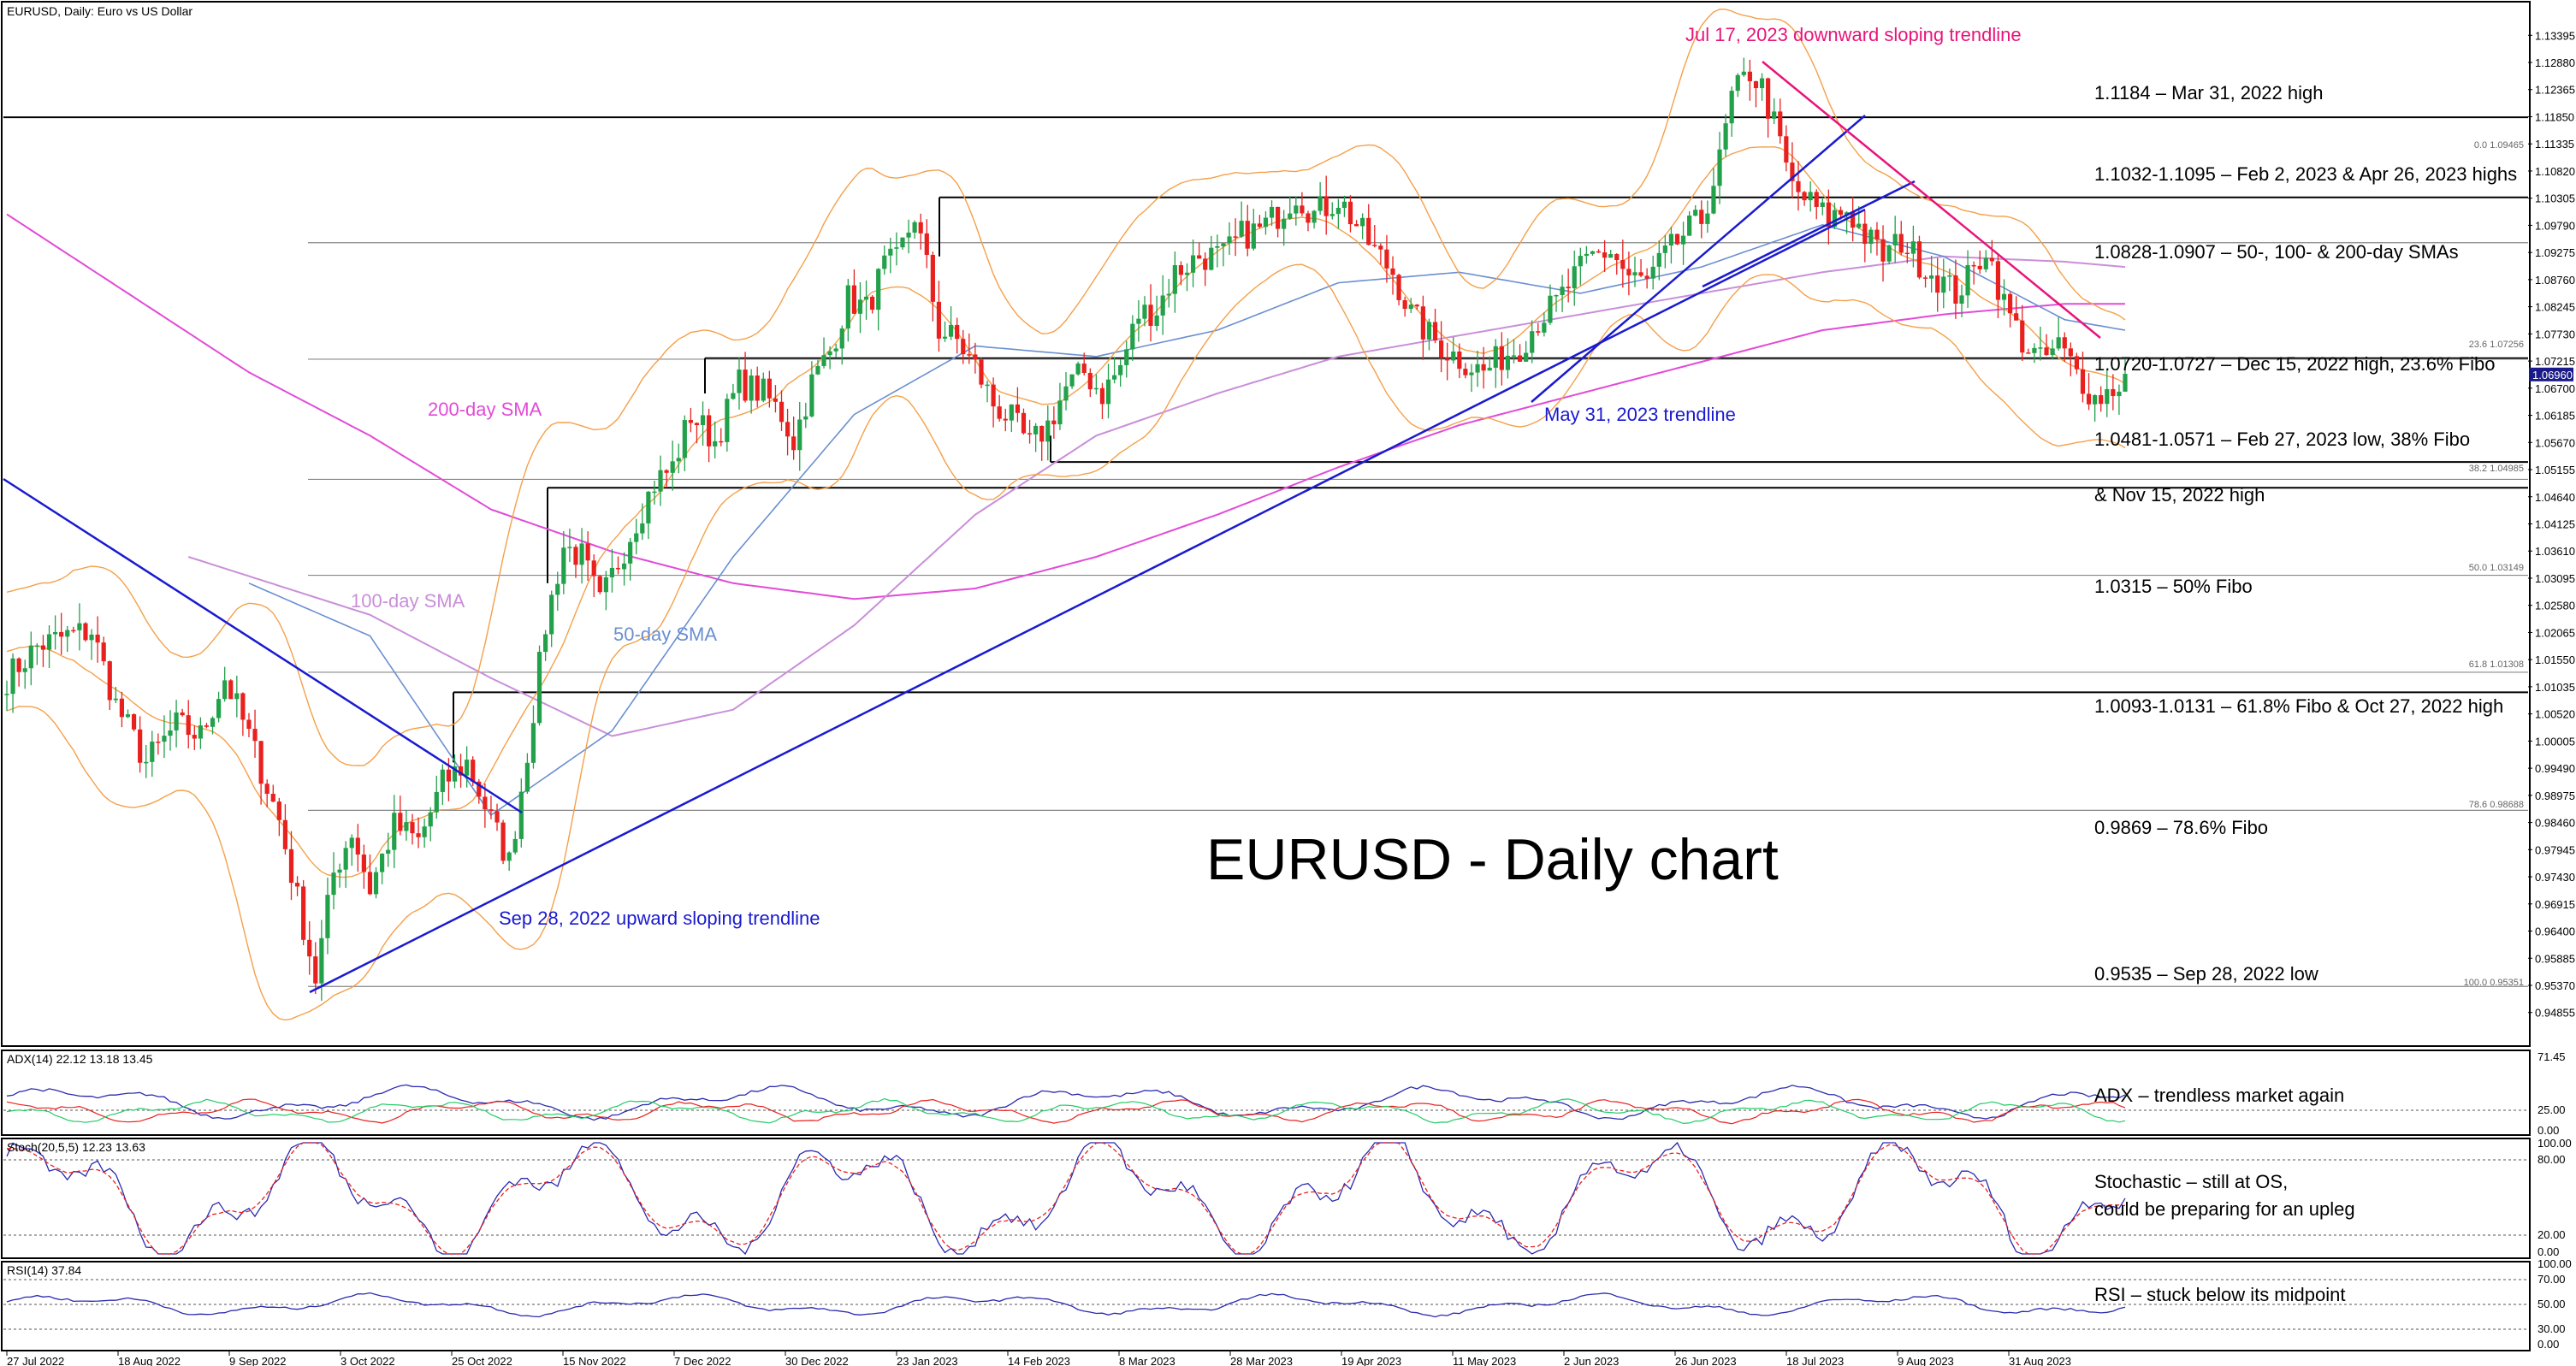 The width and height of the screenshot is (2576, 1366). Describe the element at coordinates (2179, 495) in the screenshot. I see `level-label-nov15: & Nov 15, 2022 high` at that location.